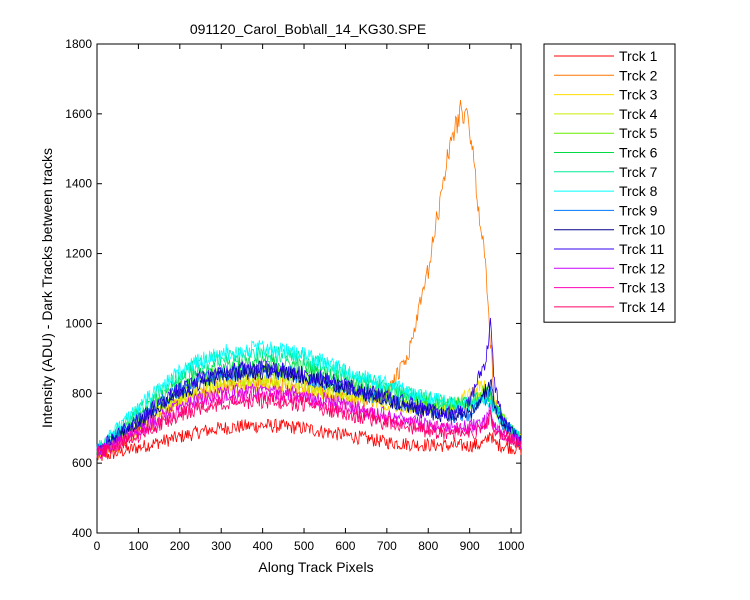 This screenshot has width=750, height=600. I want to click on y-tick-label: 1800, so click(78, 44).